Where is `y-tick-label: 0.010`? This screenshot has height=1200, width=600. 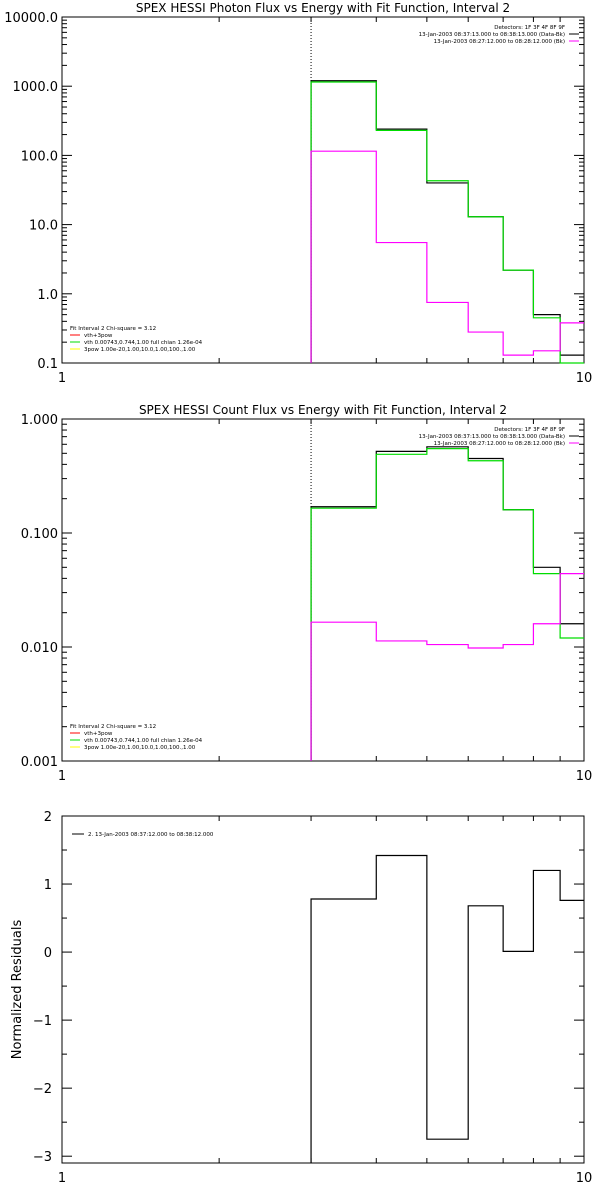
y-tick-label: 0.010 is located at coordinates (39, 648).